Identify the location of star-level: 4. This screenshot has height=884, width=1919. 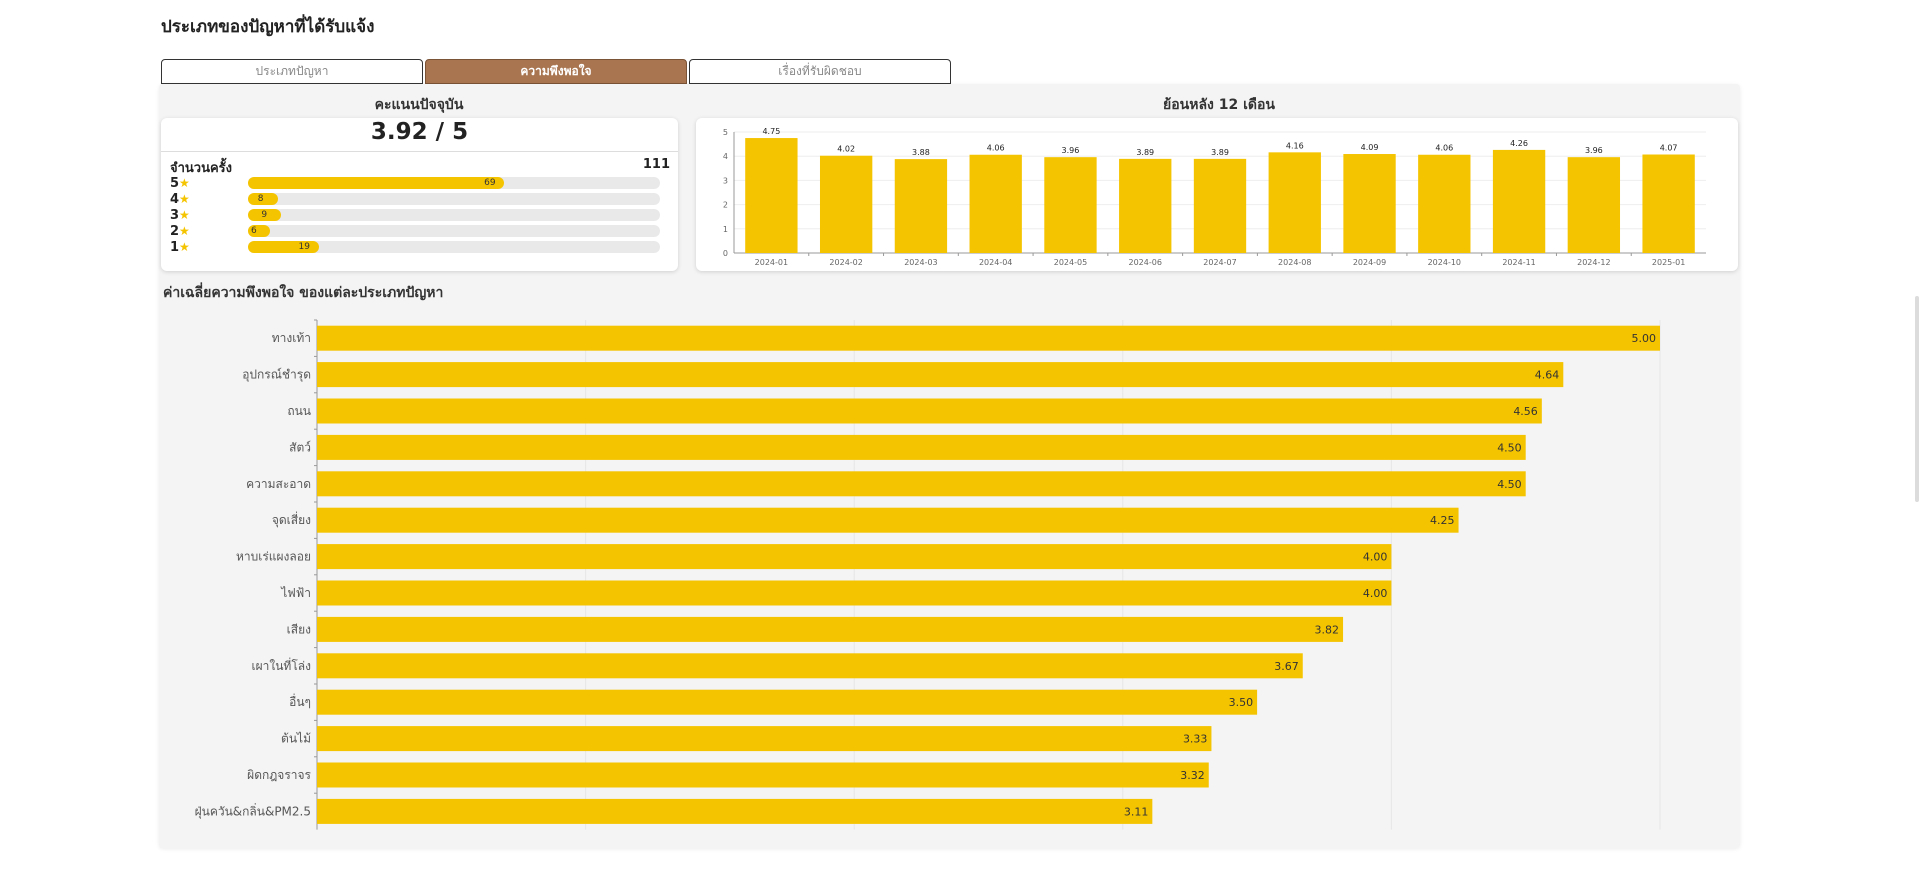
(175, 199).